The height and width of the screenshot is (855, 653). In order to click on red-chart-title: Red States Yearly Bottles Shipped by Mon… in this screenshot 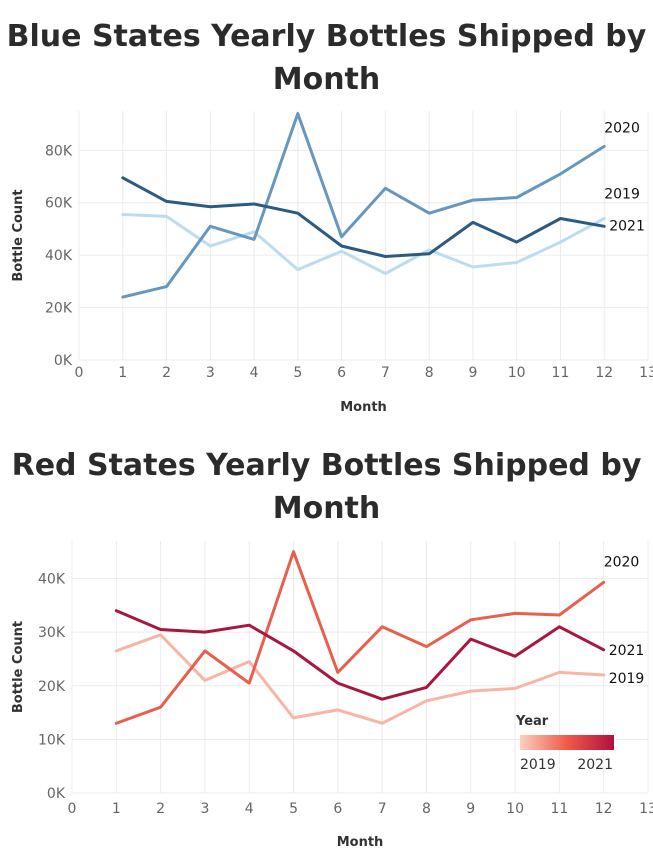, I will do `click(326, 487)`.